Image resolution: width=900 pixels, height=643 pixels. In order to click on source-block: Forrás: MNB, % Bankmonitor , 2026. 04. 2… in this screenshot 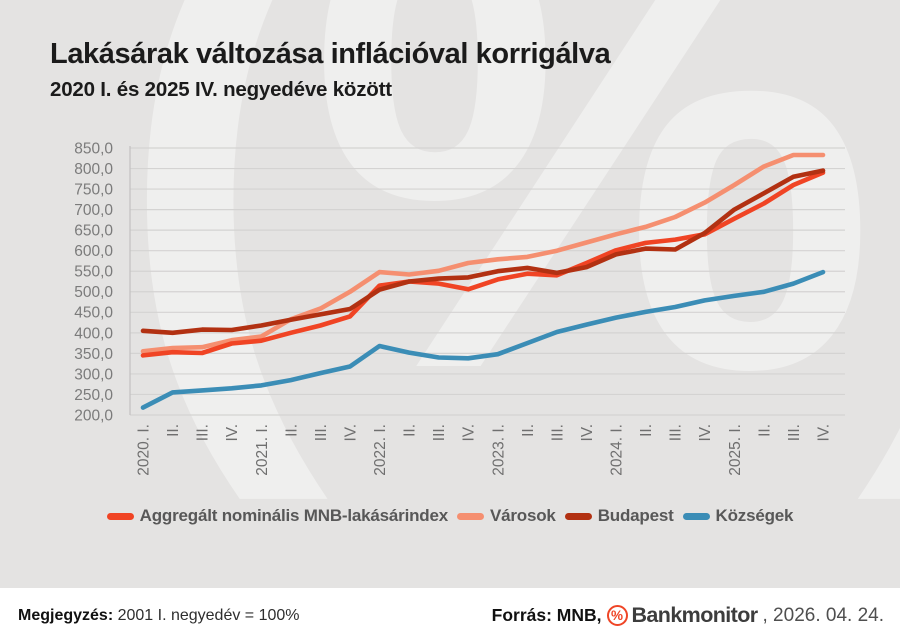, I will do `click(688, 615)`.